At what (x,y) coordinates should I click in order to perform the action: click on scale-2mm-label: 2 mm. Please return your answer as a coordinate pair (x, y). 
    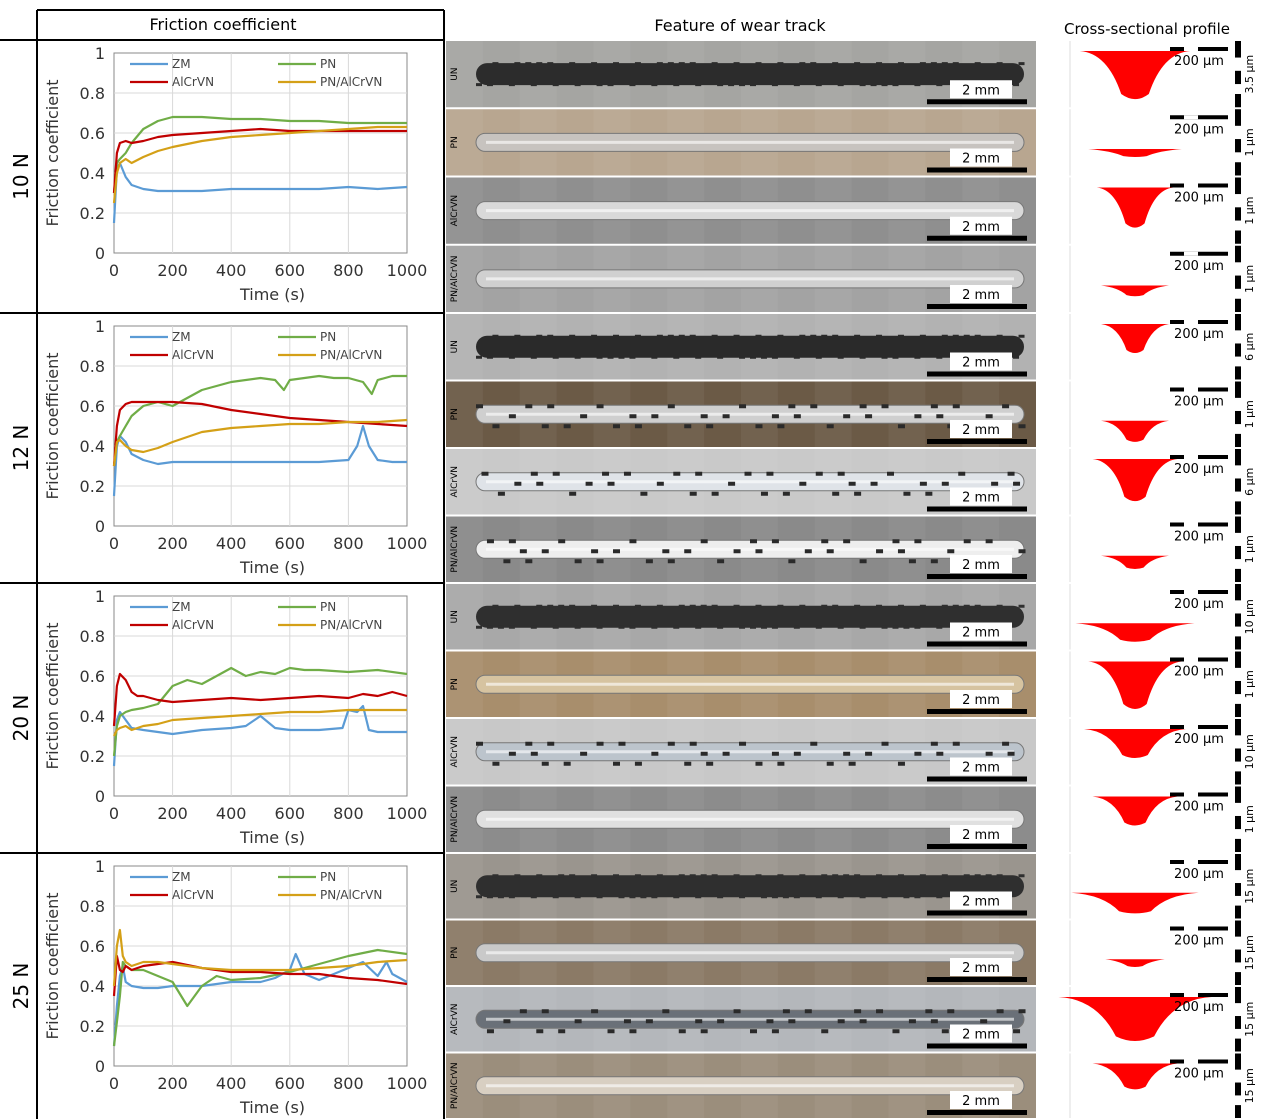
    Looking at the image, I should click on (981, 700).